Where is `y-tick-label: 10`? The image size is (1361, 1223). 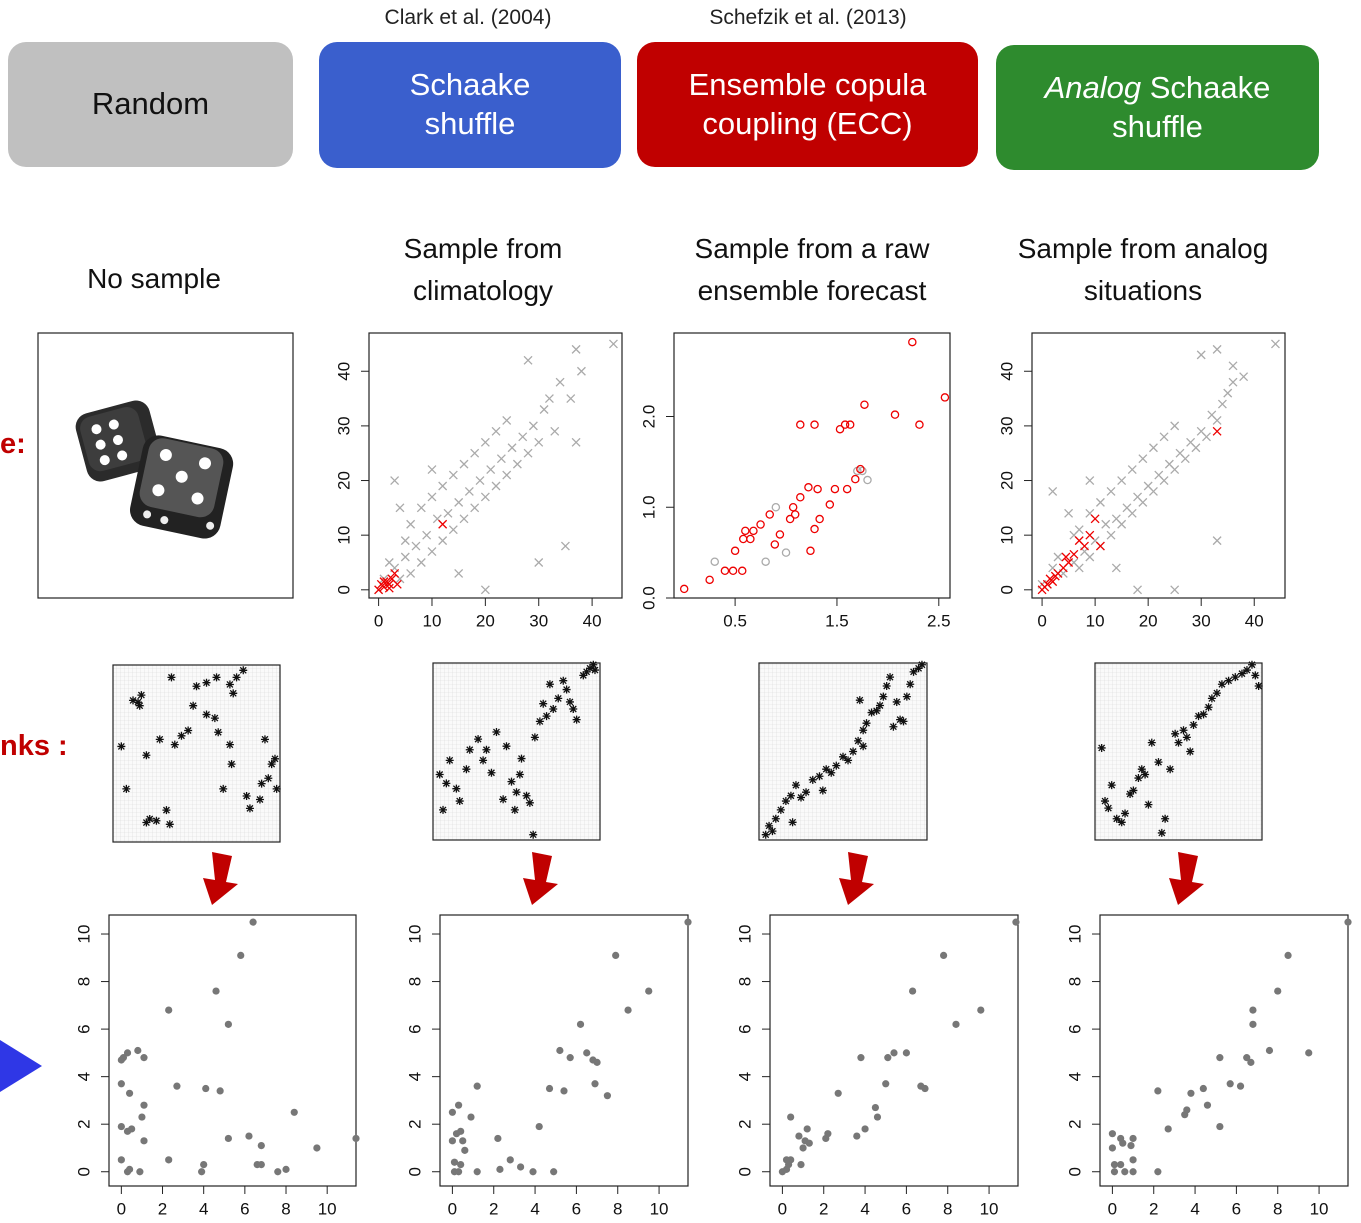 y-tick-label: 10 is located at coordinates (83, 934).